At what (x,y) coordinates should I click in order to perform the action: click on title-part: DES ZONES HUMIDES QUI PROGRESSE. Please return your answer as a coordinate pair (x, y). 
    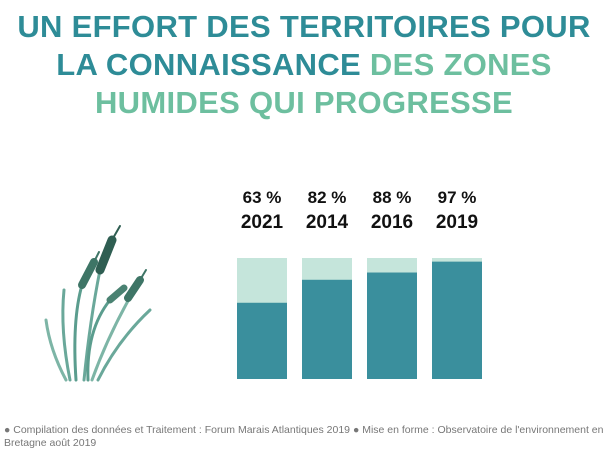
    Looking at the image, I should click on (323, 83).